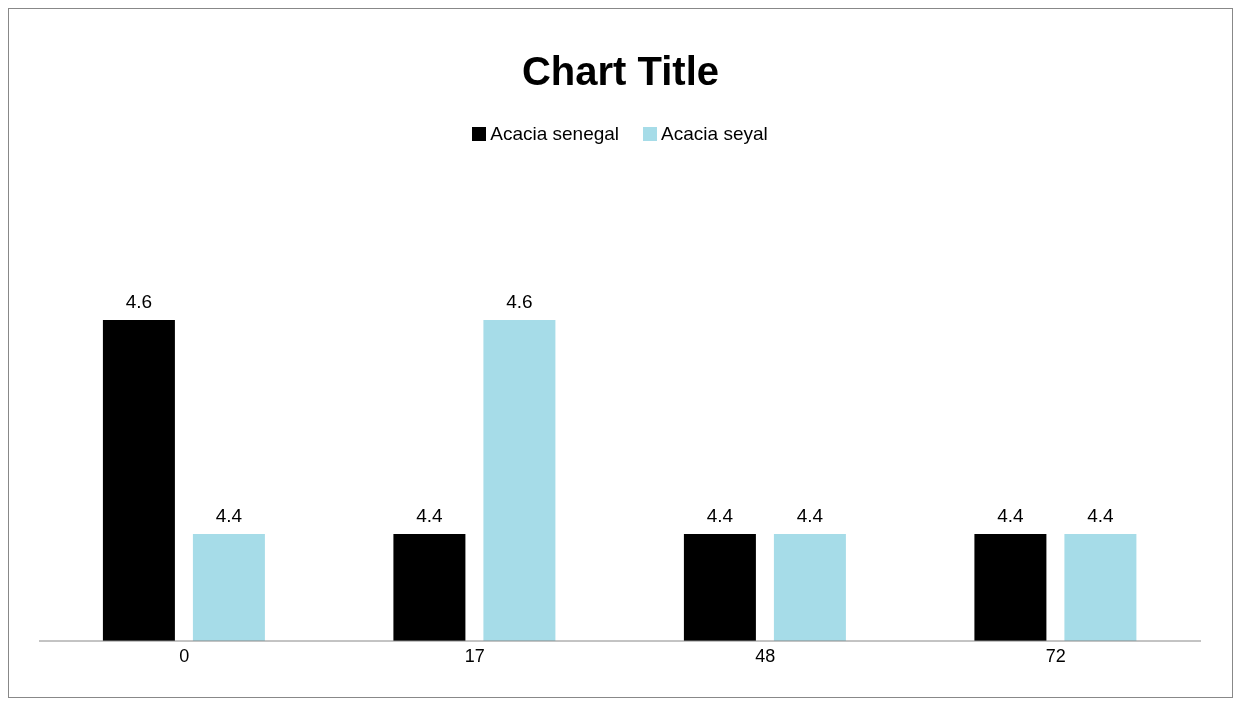 Image resolution: width=1243 pixels, height=709 pixels. Describe the element at coordinates (474, 655) in the screenshot. I see `x-tick-label: 17` at that location.